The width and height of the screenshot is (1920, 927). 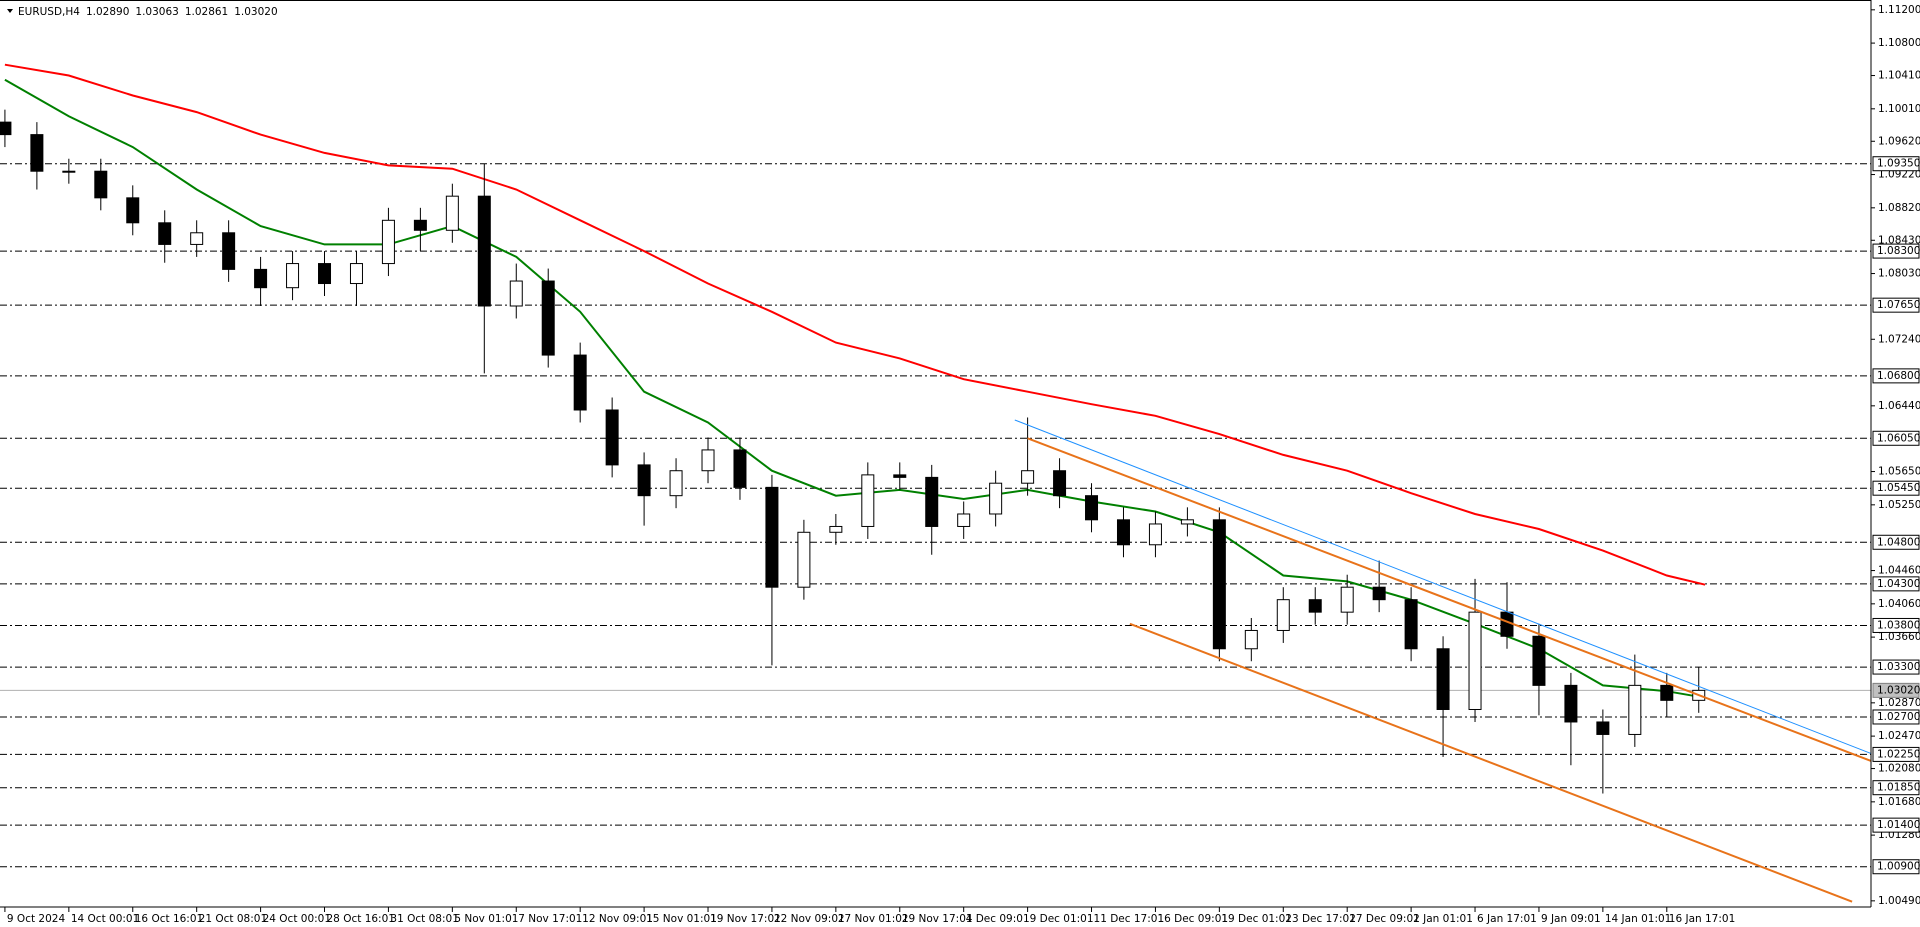 I want to click on ohlc-value: 1.03020, so click(x=255, y=12).